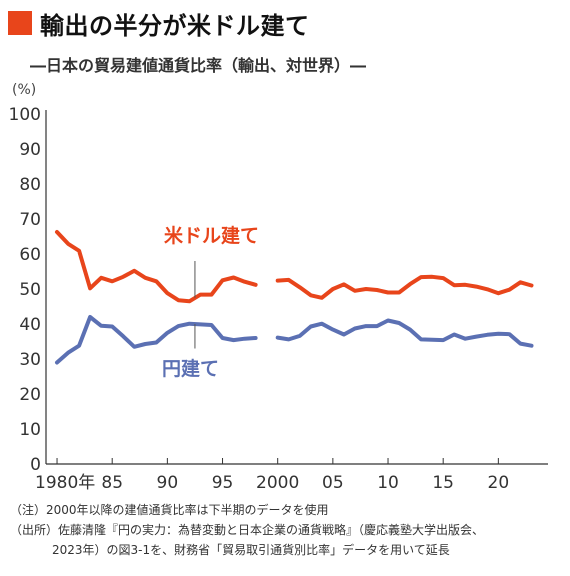 The image size is (570, 576). I want to click on note-source: （出所）佐藤清隆『円の実力：為替変動と日本企業の通貨戦略』（慶応義塾大学出版会、, so click(247, 530).